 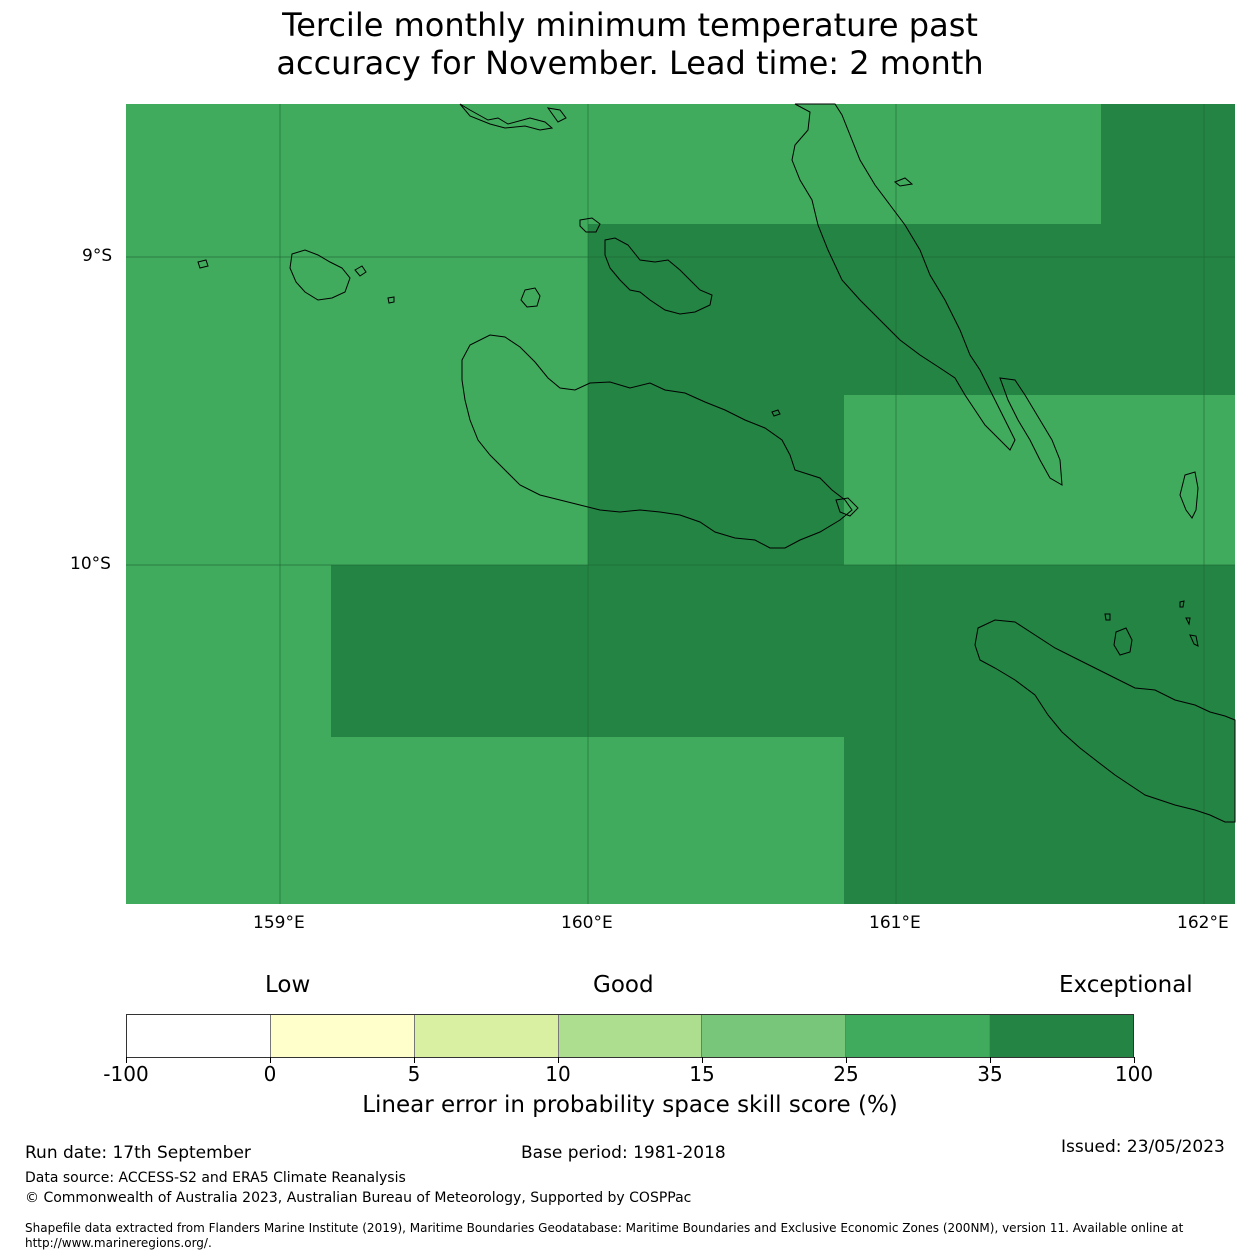 I want to click on skill-cell-upper-band, so click(x=911, y=309).